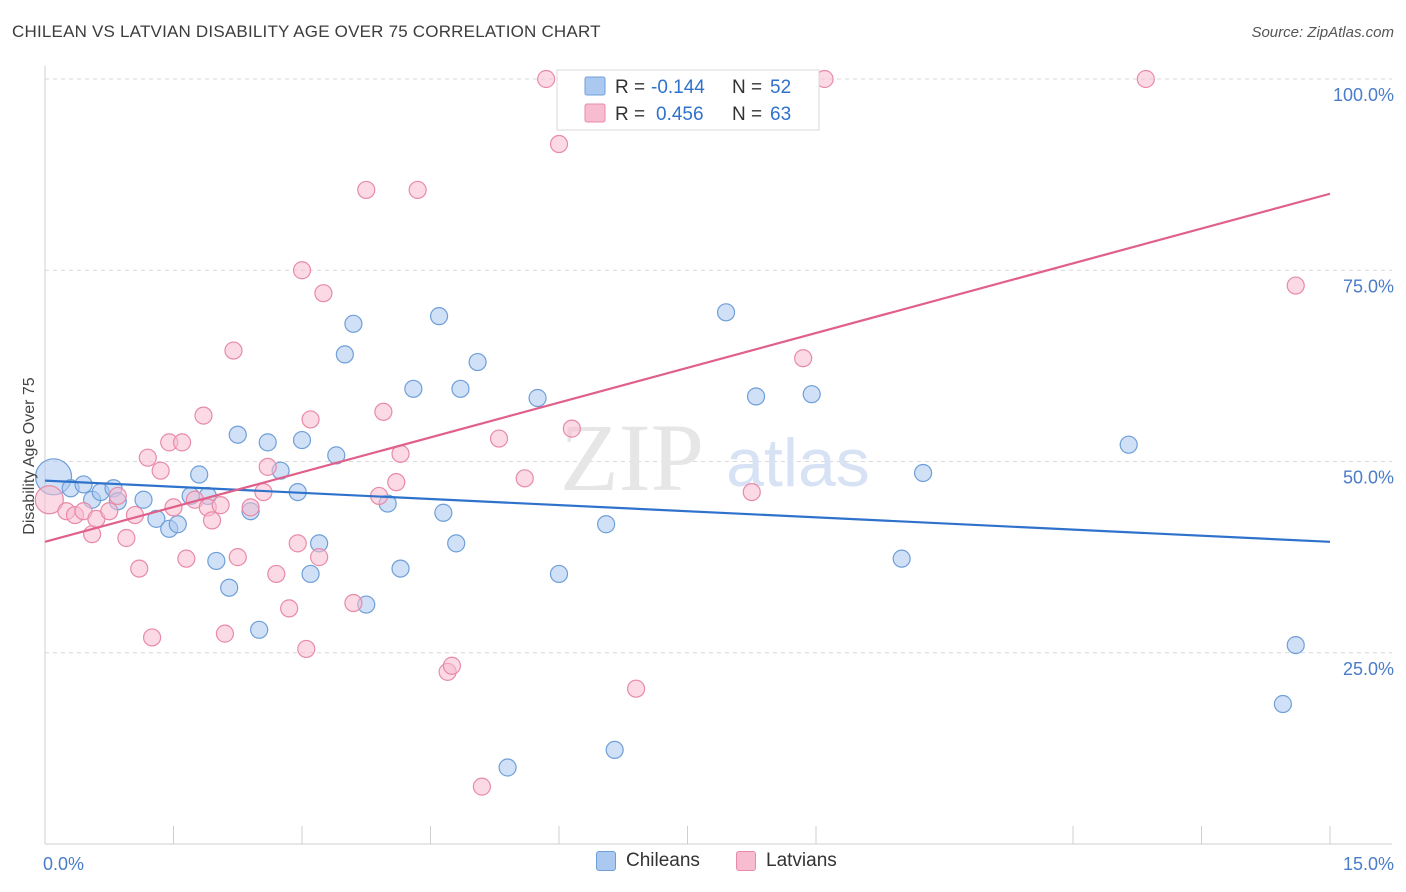 Image resolution: width=1406 pixels, height=892 pixels. Describe the element at coordinates (663, 860) in the screenshot. I see `legend-label-chileans: Chileans` at that location.